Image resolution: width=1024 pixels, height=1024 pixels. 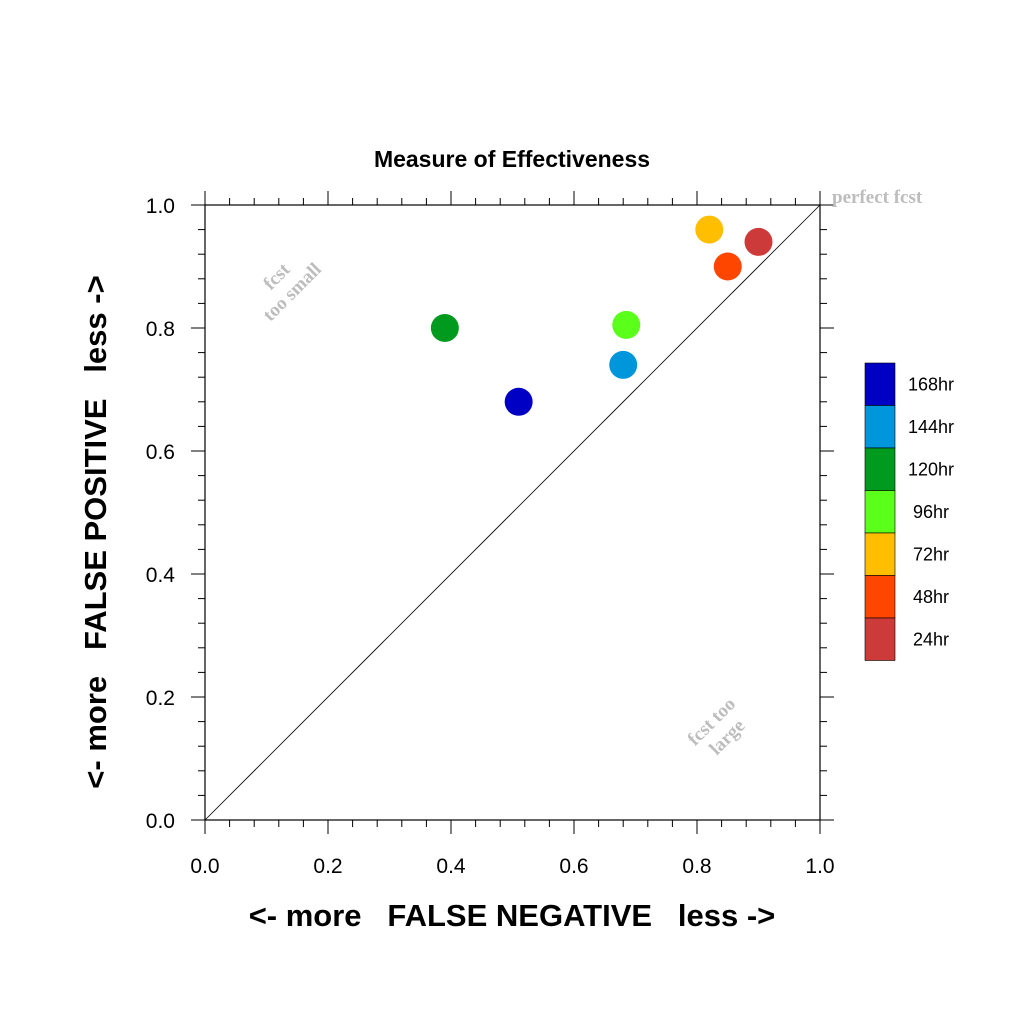 What do you see at coordinates (160, 329) in the screenshot?
I see `y-tick-label: 0.8` at bounding box center [160, 329].